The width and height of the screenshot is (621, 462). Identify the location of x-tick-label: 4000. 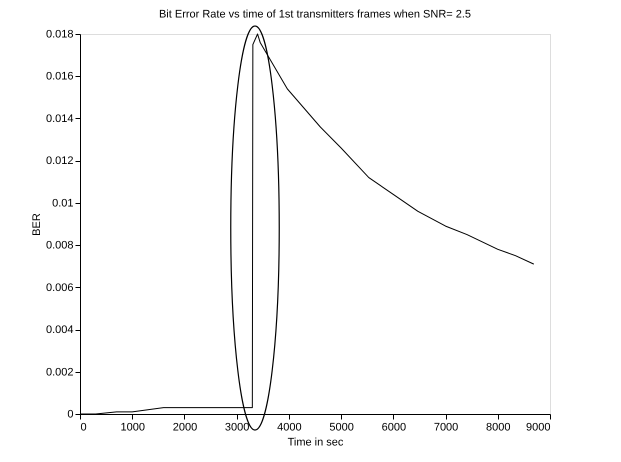
(289, 428).